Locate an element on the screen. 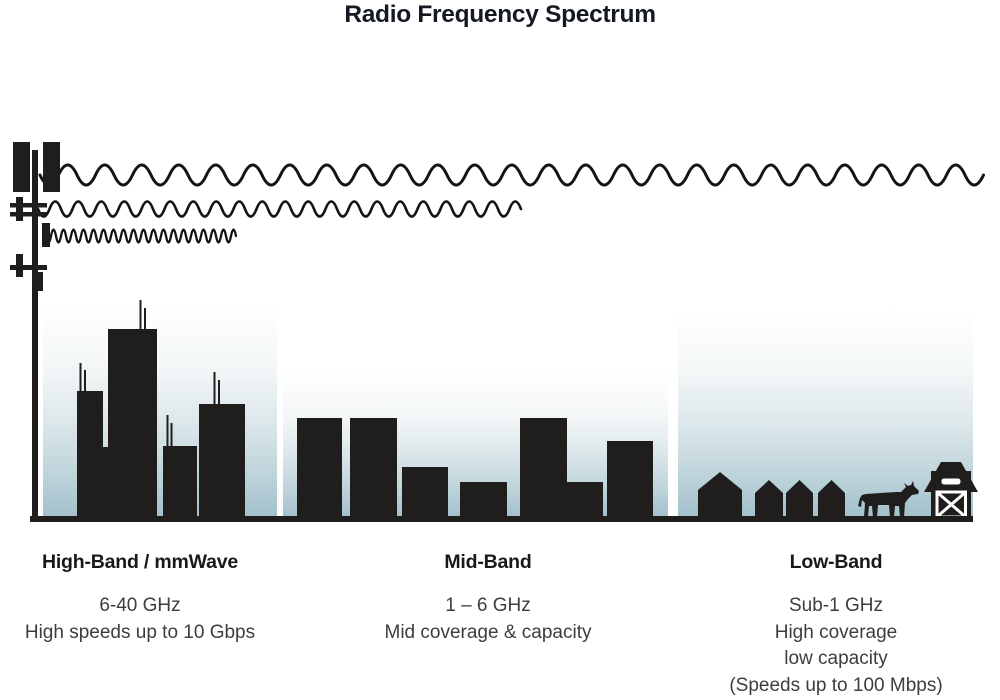 Image resolution: width=1000 pixels, height=700 pixels. high-band-frequency-range: 6-40 GHz is located at coordinates (140, 605).